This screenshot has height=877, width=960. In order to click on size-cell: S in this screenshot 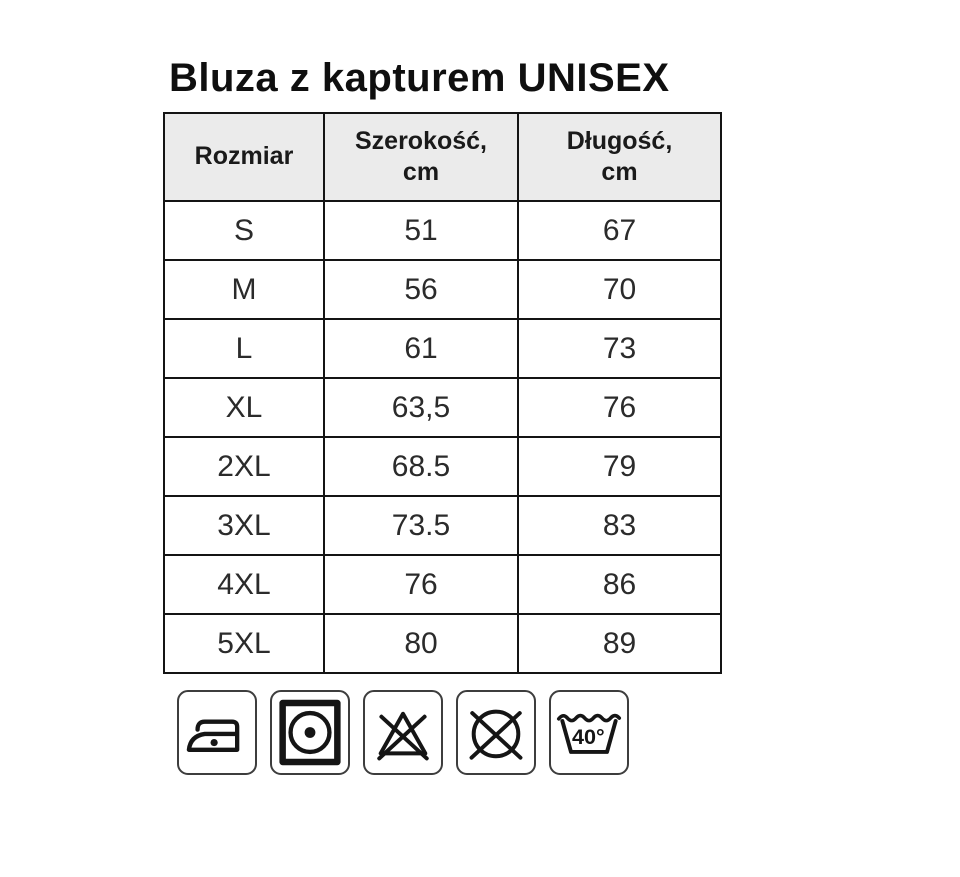, I will do `click(244, 230)`.